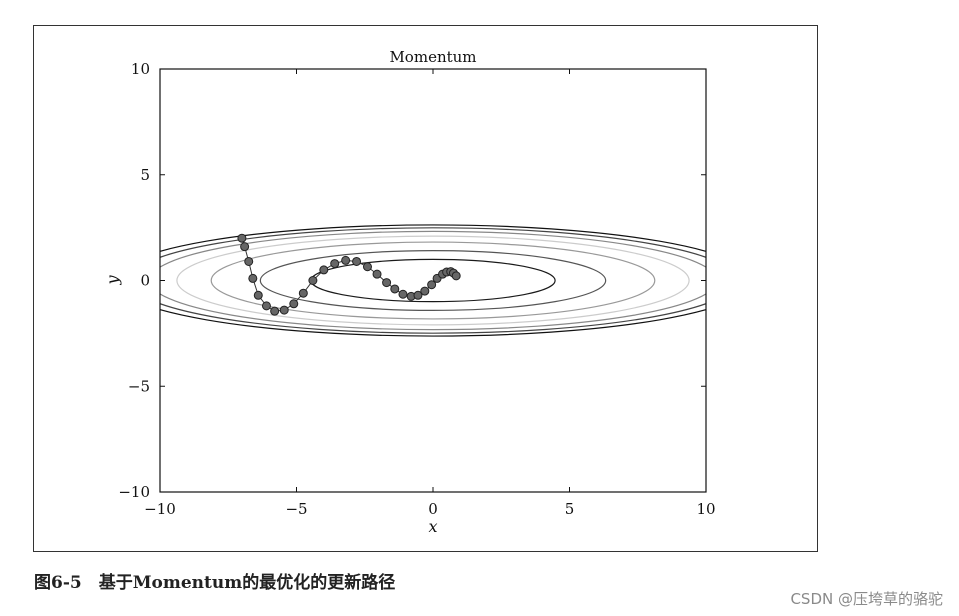 The width and height of the screenshot is (959, 616). I want to click on y-tick-label: −10, so click(134, 492).